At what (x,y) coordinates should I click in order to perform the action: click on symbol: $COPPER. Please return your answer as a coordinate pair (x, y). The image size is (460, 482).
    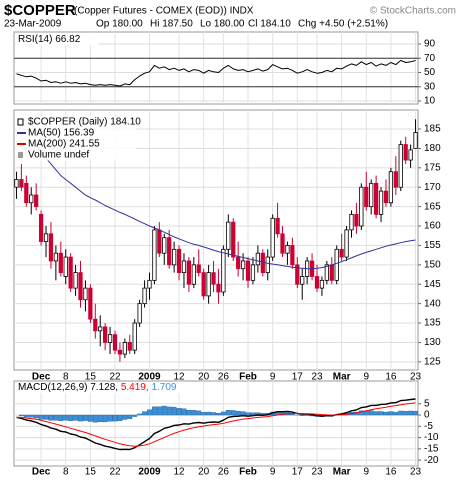
    Looking at the image, I should click on (40, 10).